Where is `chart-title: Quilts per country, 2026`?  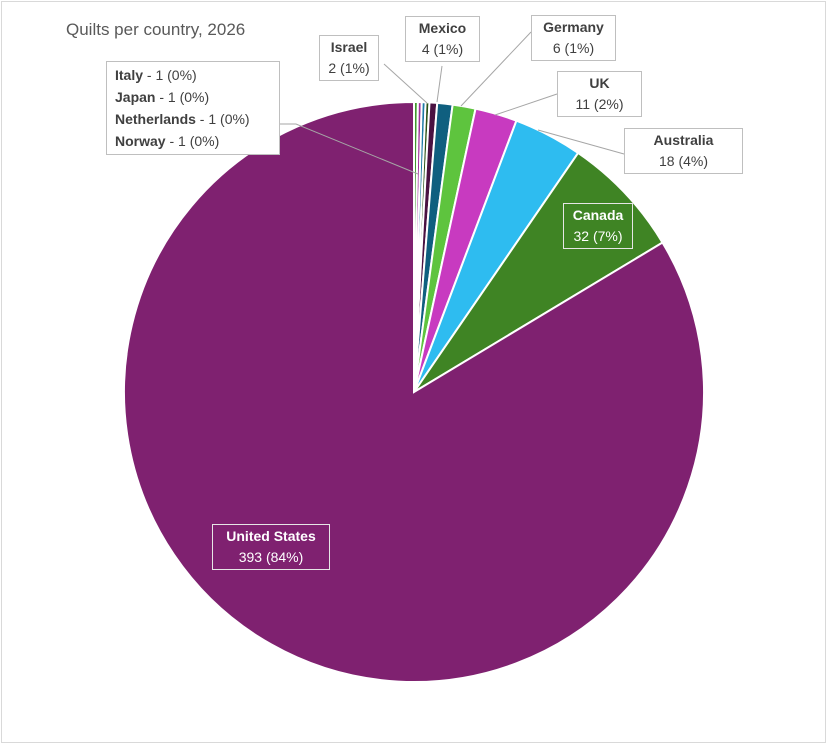
chart-title: Quilts per country, 2026 is located at coordinates (156, 29).